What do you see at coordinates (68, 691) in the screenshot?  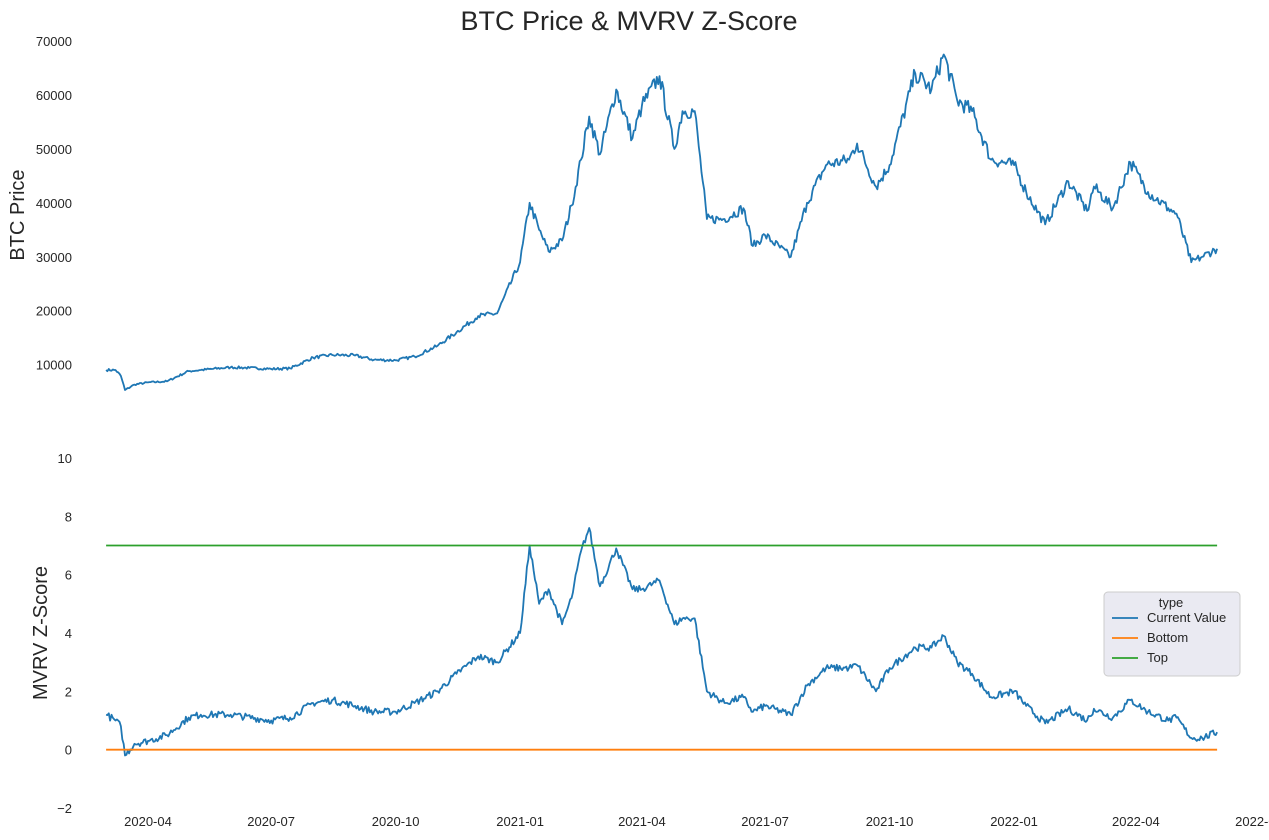 I see `mvrv-y-tick-label: 2` at bounding box center [68, 691].